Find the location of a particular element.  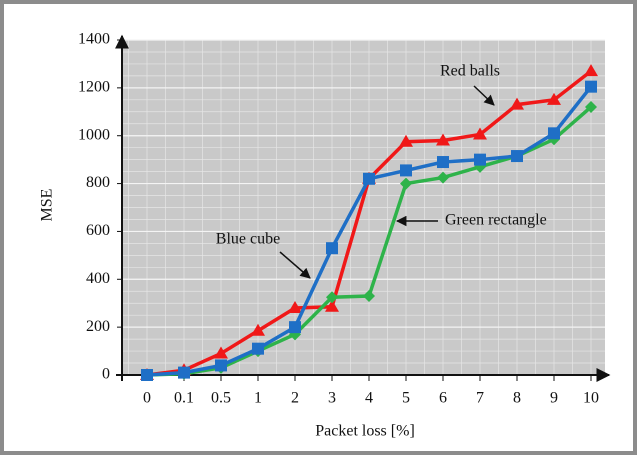

x-tick-label: 1 is located at coordinates (258, 398).